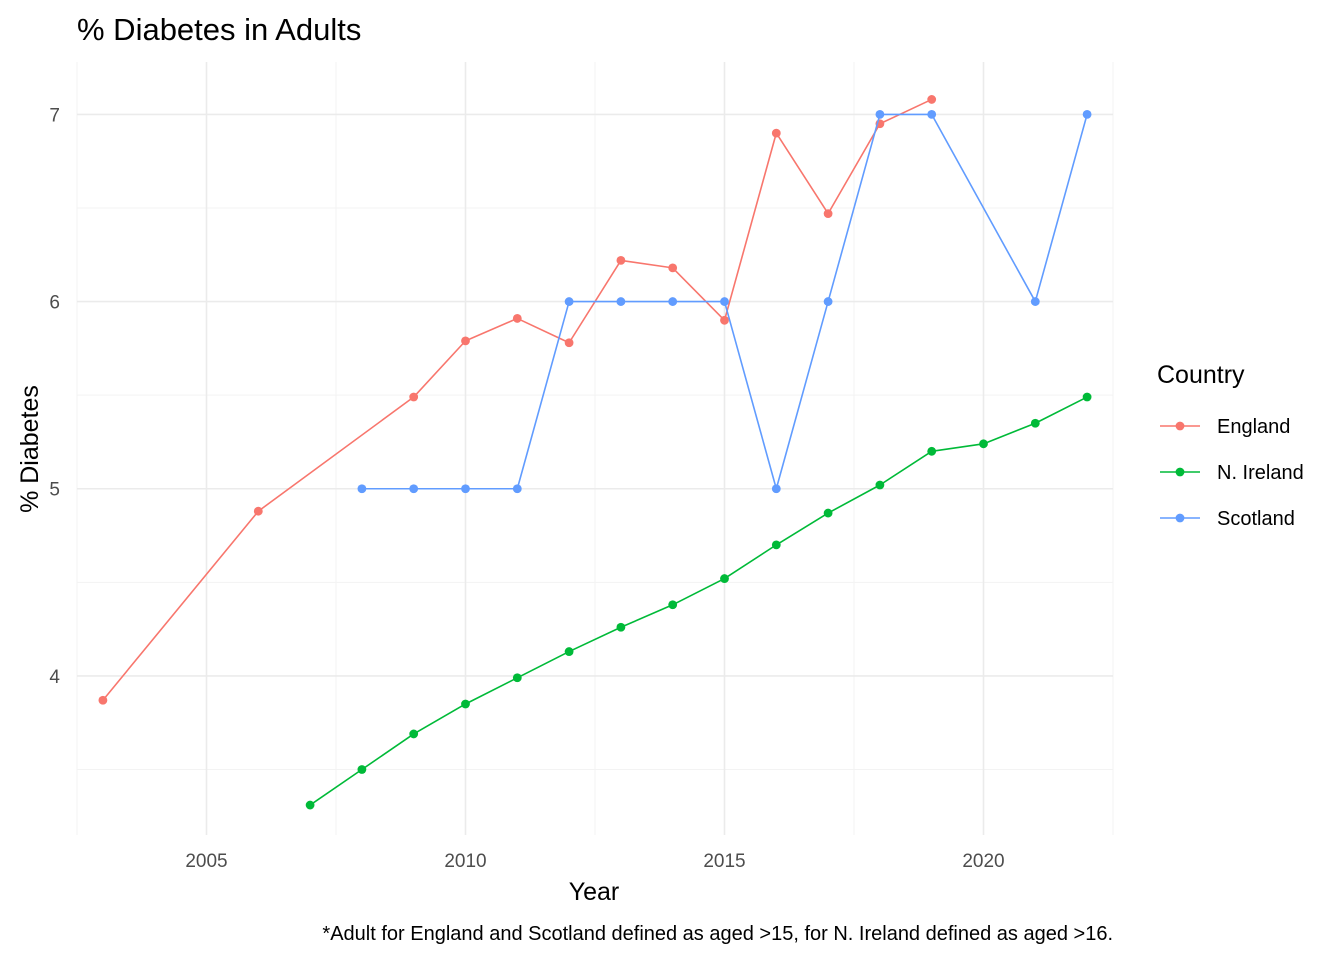  I want to click on legend-item-scotland: Scotland, so click(1227, 519).